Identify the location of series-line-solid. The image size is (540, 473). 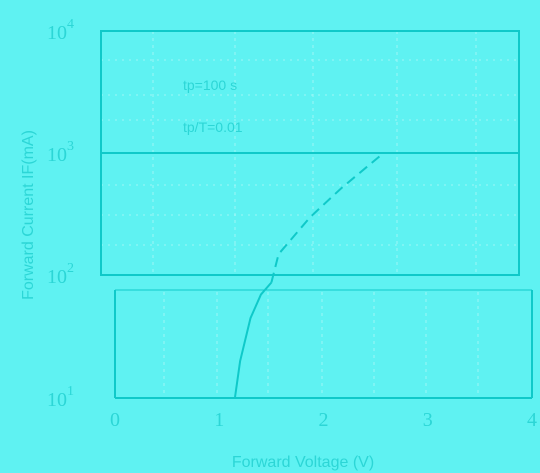
(253, 340).